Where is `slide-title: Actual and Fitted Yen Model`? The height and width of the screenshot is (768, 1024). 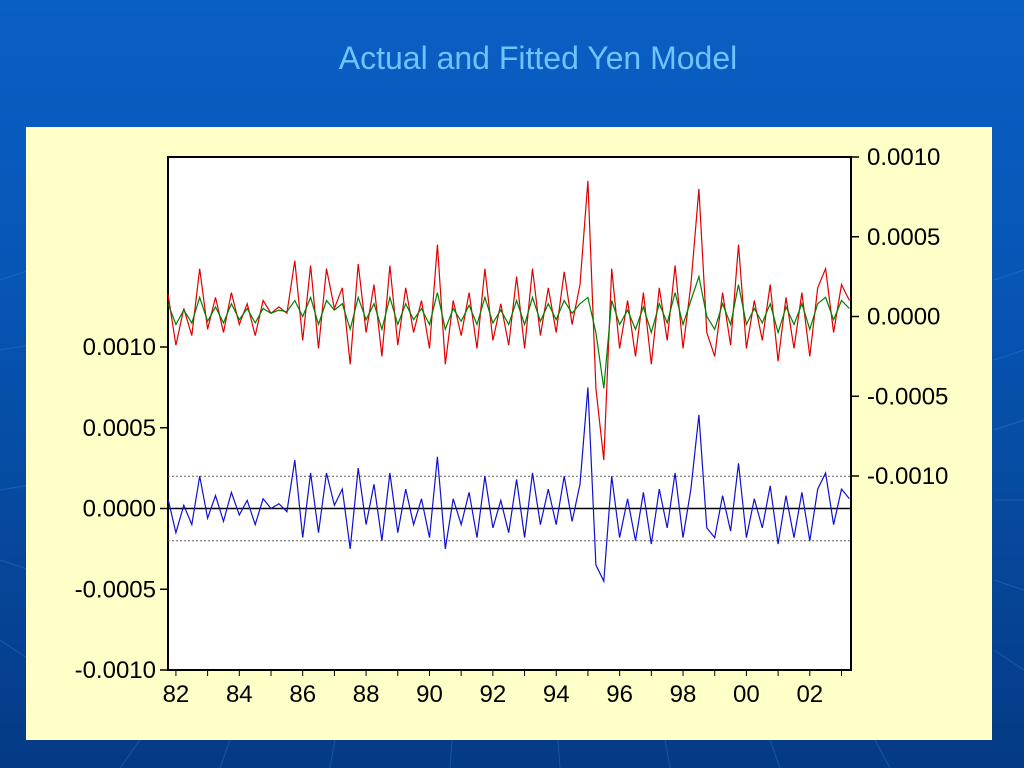 slide-title: Actual and Fitted Yen Model is located at coordinates (538, 58).